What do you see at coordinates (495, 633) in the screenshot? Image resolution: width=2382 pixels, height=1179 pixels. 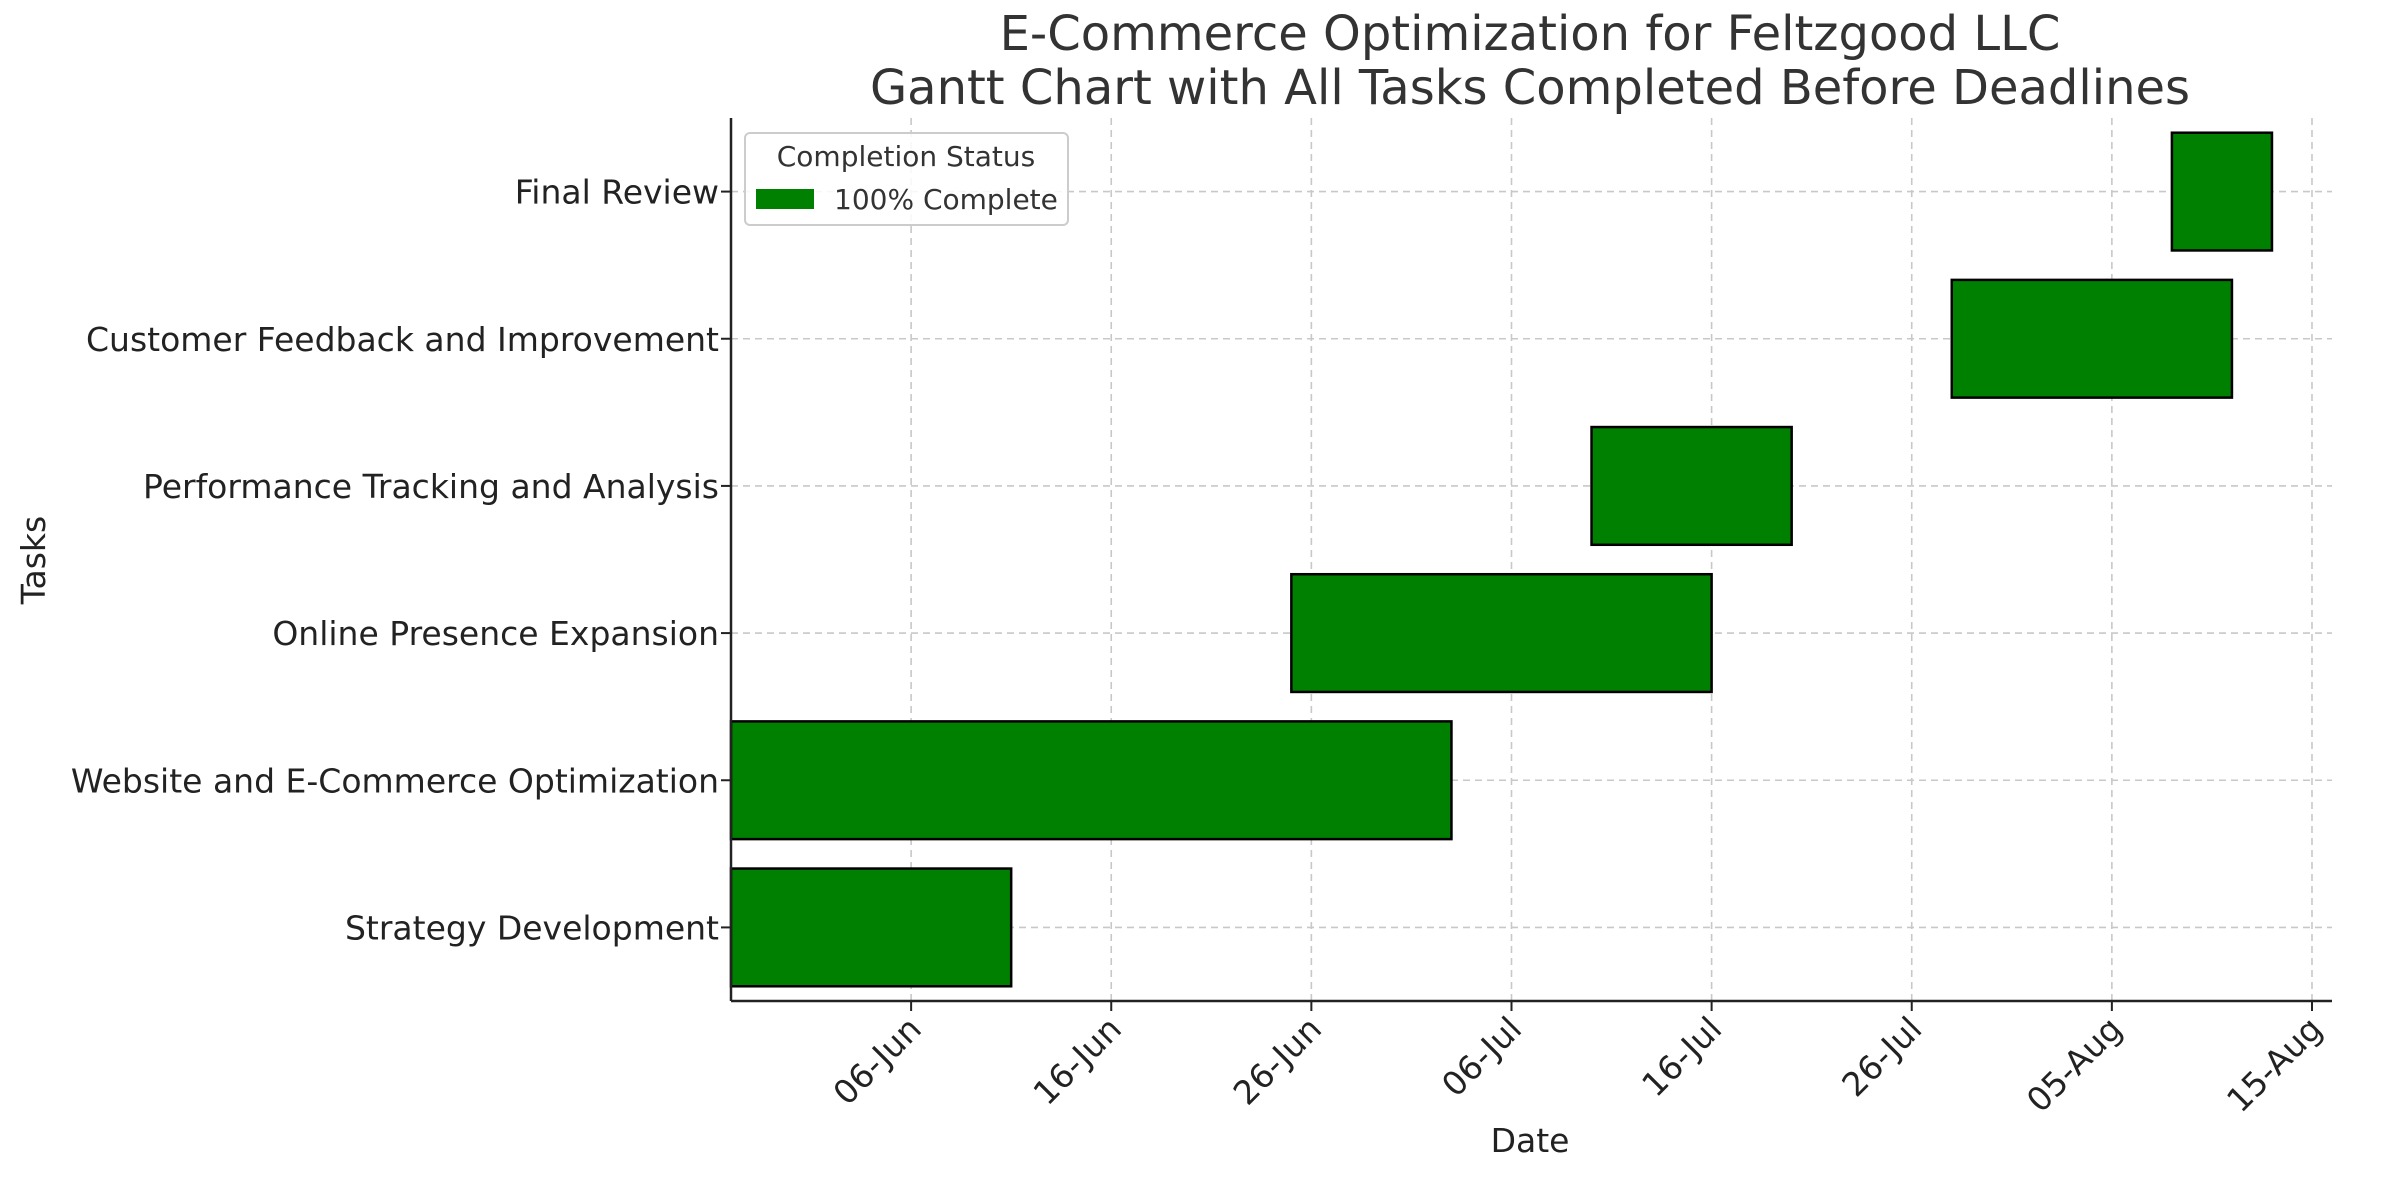 I see `y-tick-label: Online Presence Expansion` at bounding box center [495, 633].